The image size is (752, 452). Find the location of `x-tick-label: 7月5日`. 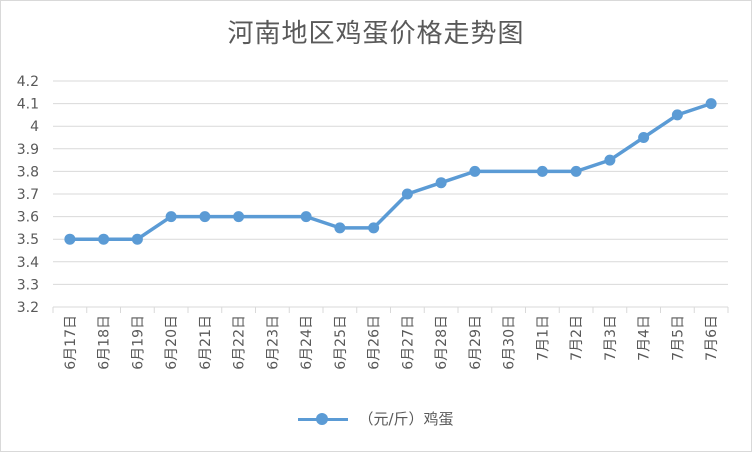

x-tick-label: 7月5日 is located at coordinates (678, 338).